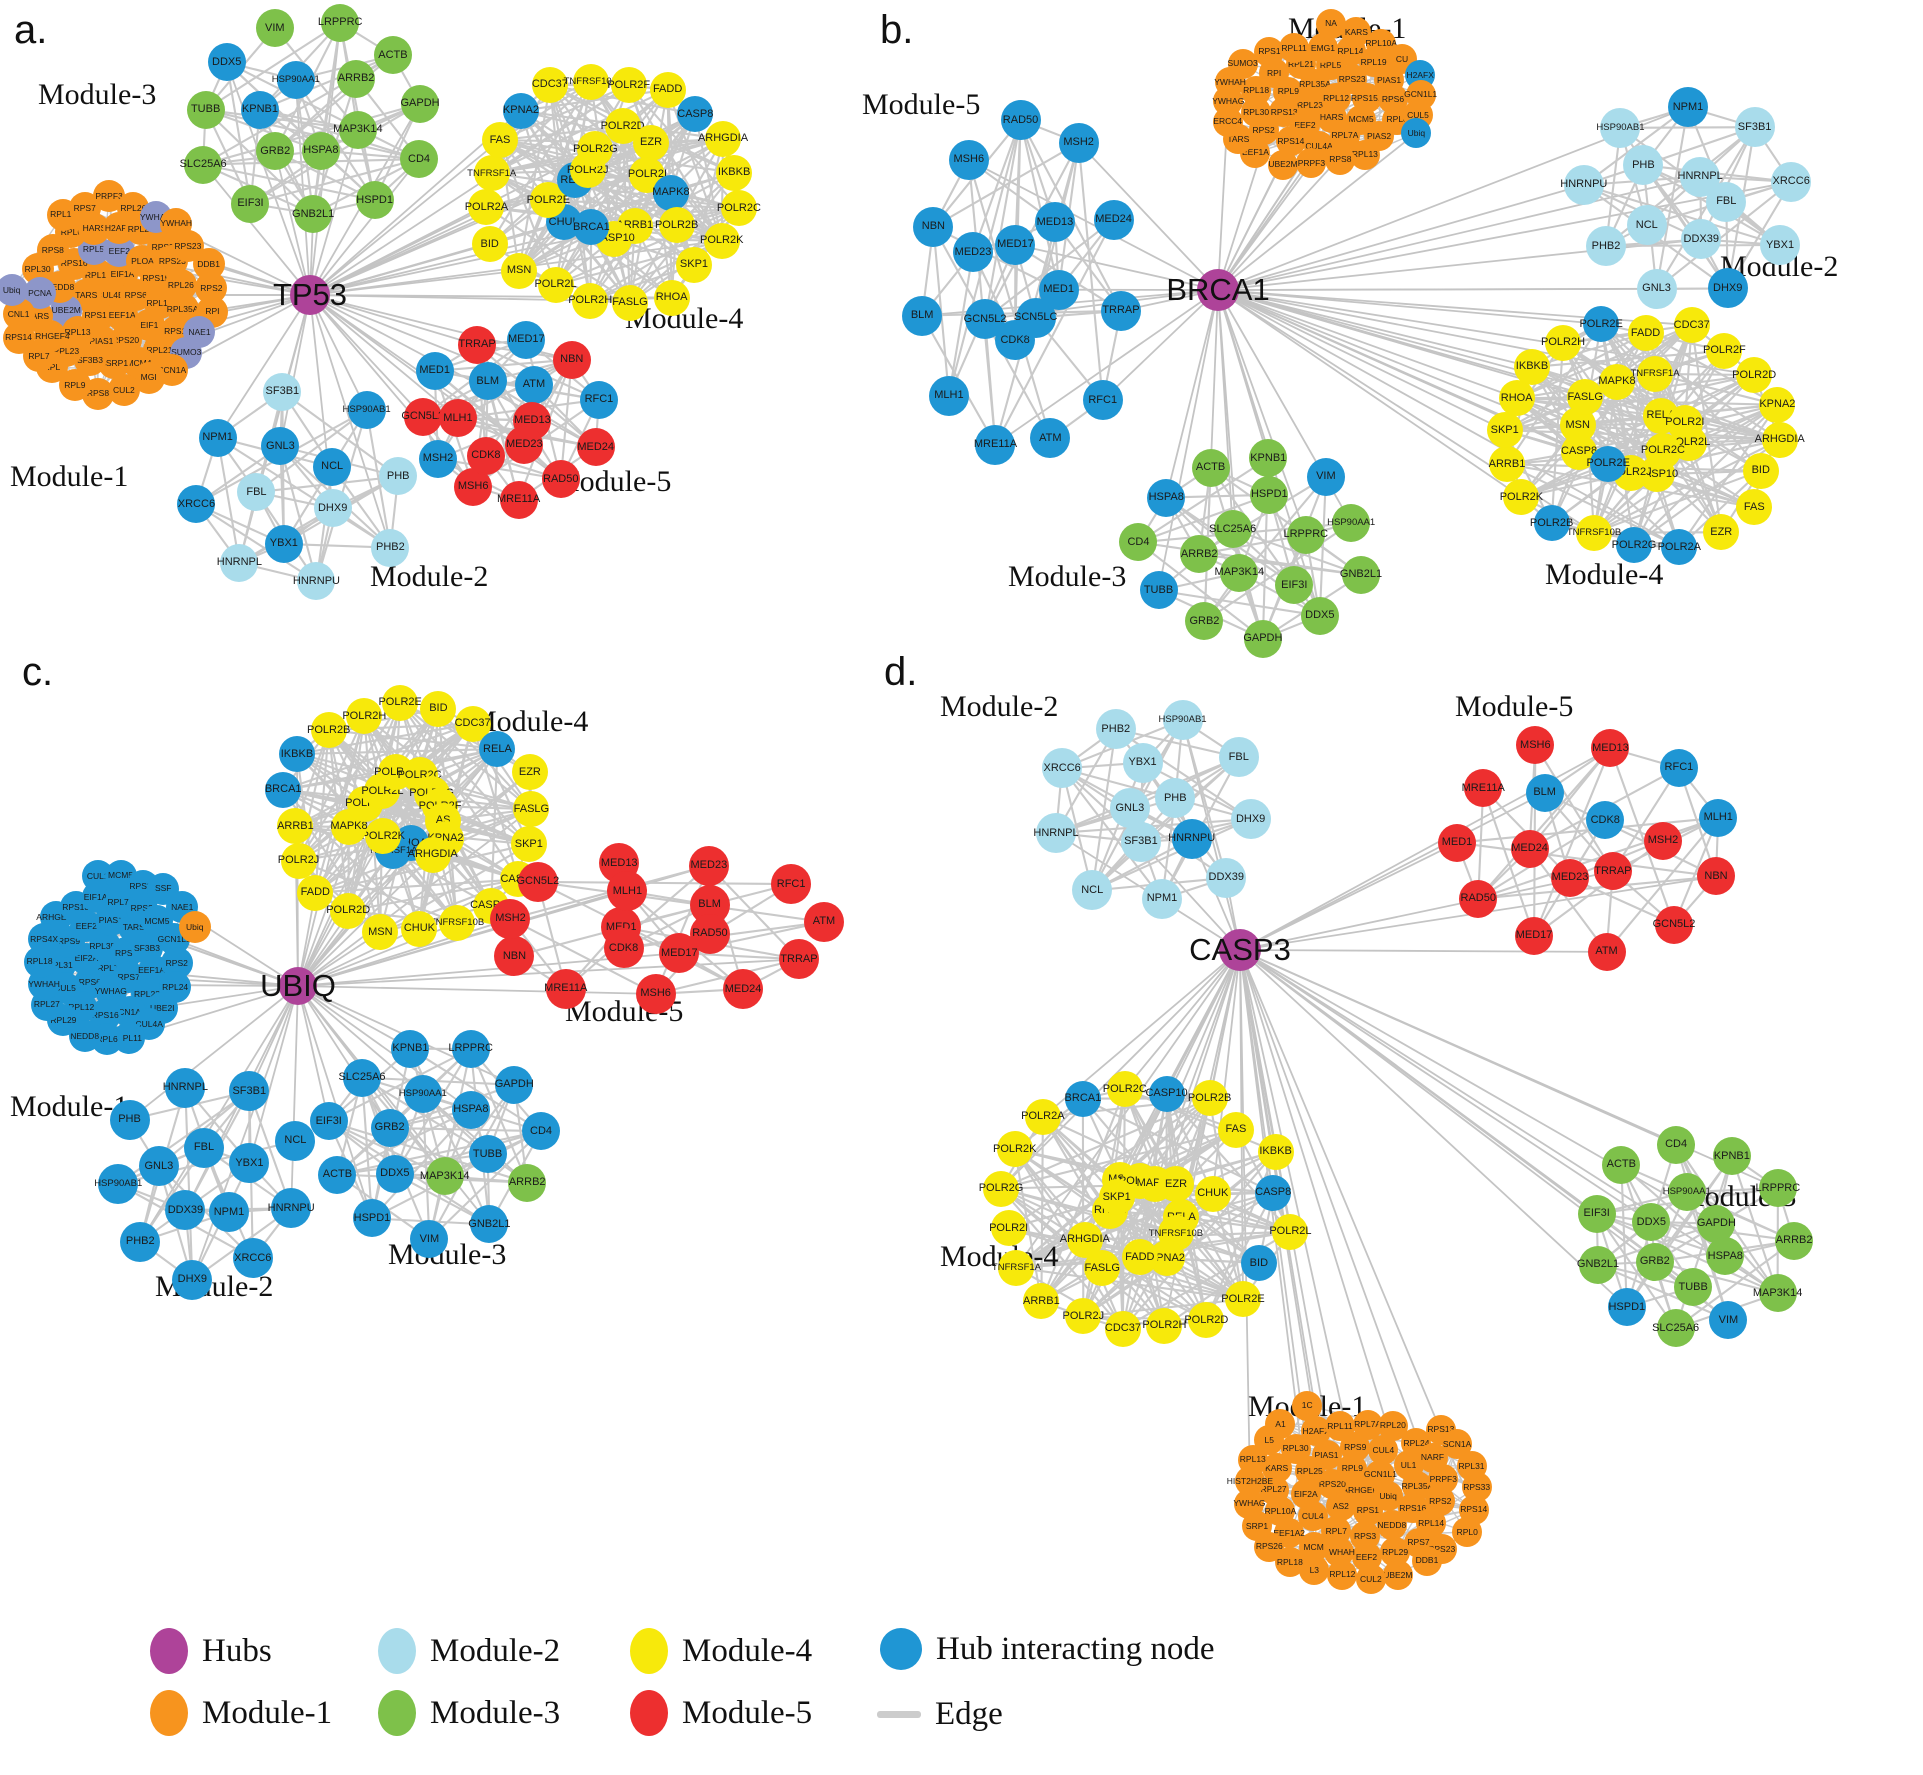 The image size is (1923, 1775). What do you see at coordinates (1721, 532) in the screenshot?
I see `network-node: EZR` at bounding box center [1721, 532].